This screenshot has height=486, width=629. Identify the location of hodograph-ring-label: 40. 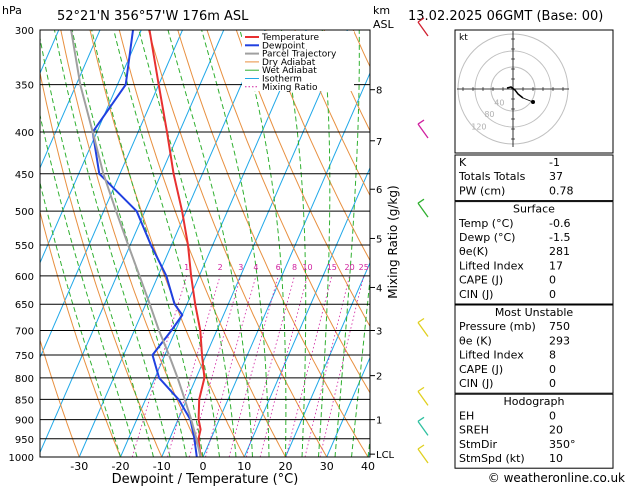
(499, 102).